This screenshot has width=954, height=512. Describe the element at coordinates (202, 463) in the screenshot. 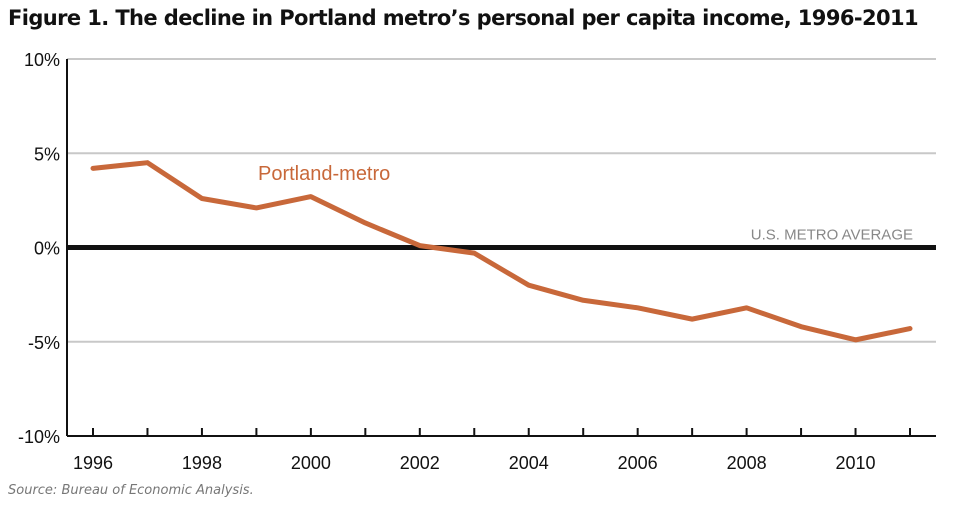

I see `x-tick-label: 1998` at that location.